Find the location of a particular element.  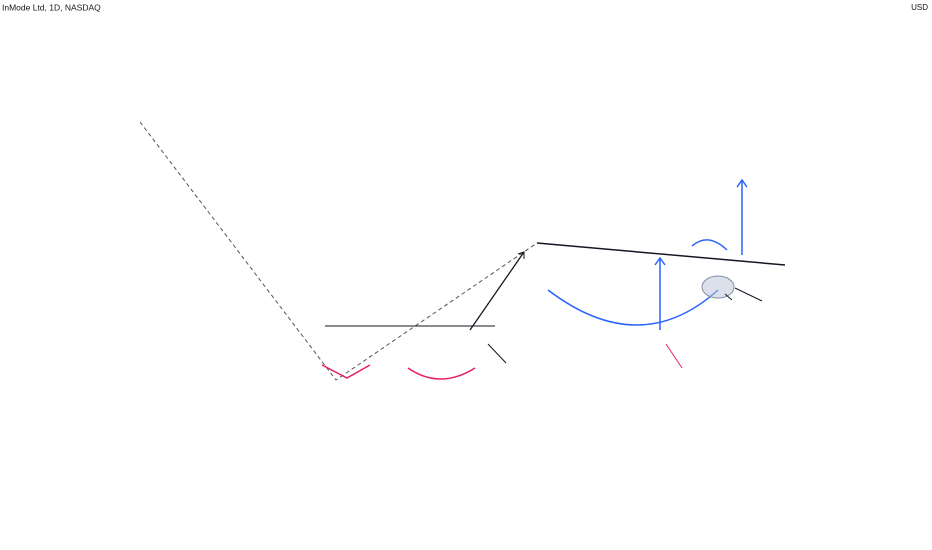

currency-label: USD is located at coordinates (919, 7).